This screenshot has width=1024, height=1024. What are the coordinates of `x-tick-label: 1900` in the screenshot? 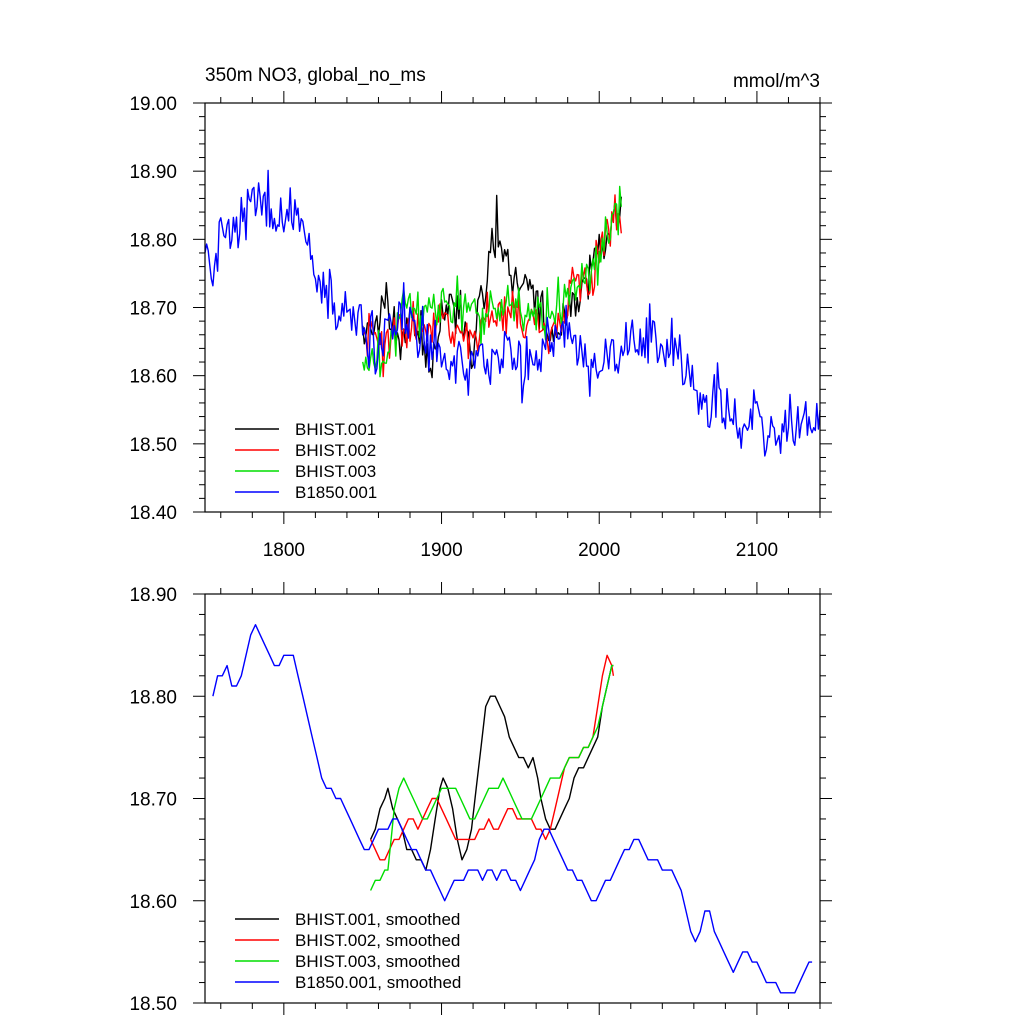 It's located at (441, 550).